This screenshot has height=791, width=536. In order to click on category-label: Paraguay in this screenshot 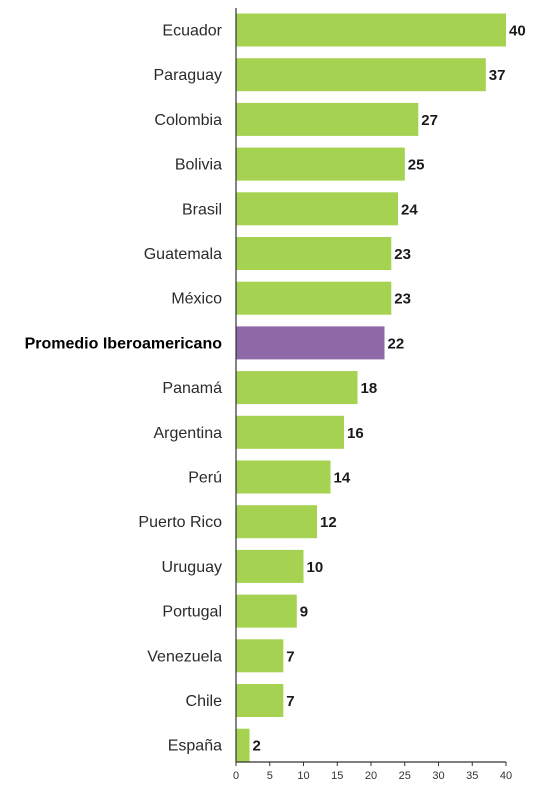, I will do `click(188, 75)`.